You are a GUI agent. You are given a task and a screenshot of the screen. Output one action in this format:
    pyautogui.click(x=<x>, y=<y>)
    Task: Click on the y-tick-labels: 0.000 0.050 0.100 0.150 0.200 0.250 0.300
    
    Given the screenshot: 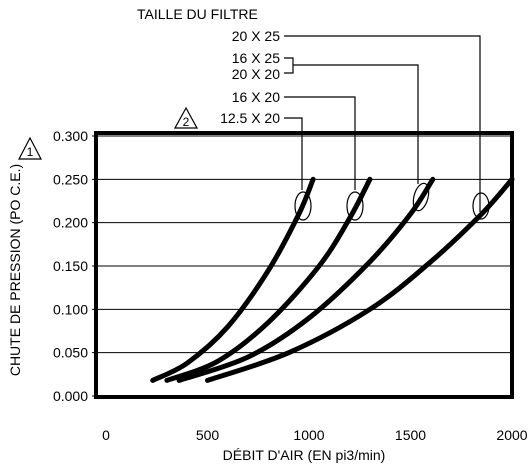 What is the action you would take?
    pyautogui.click(x=70, y=266)
    